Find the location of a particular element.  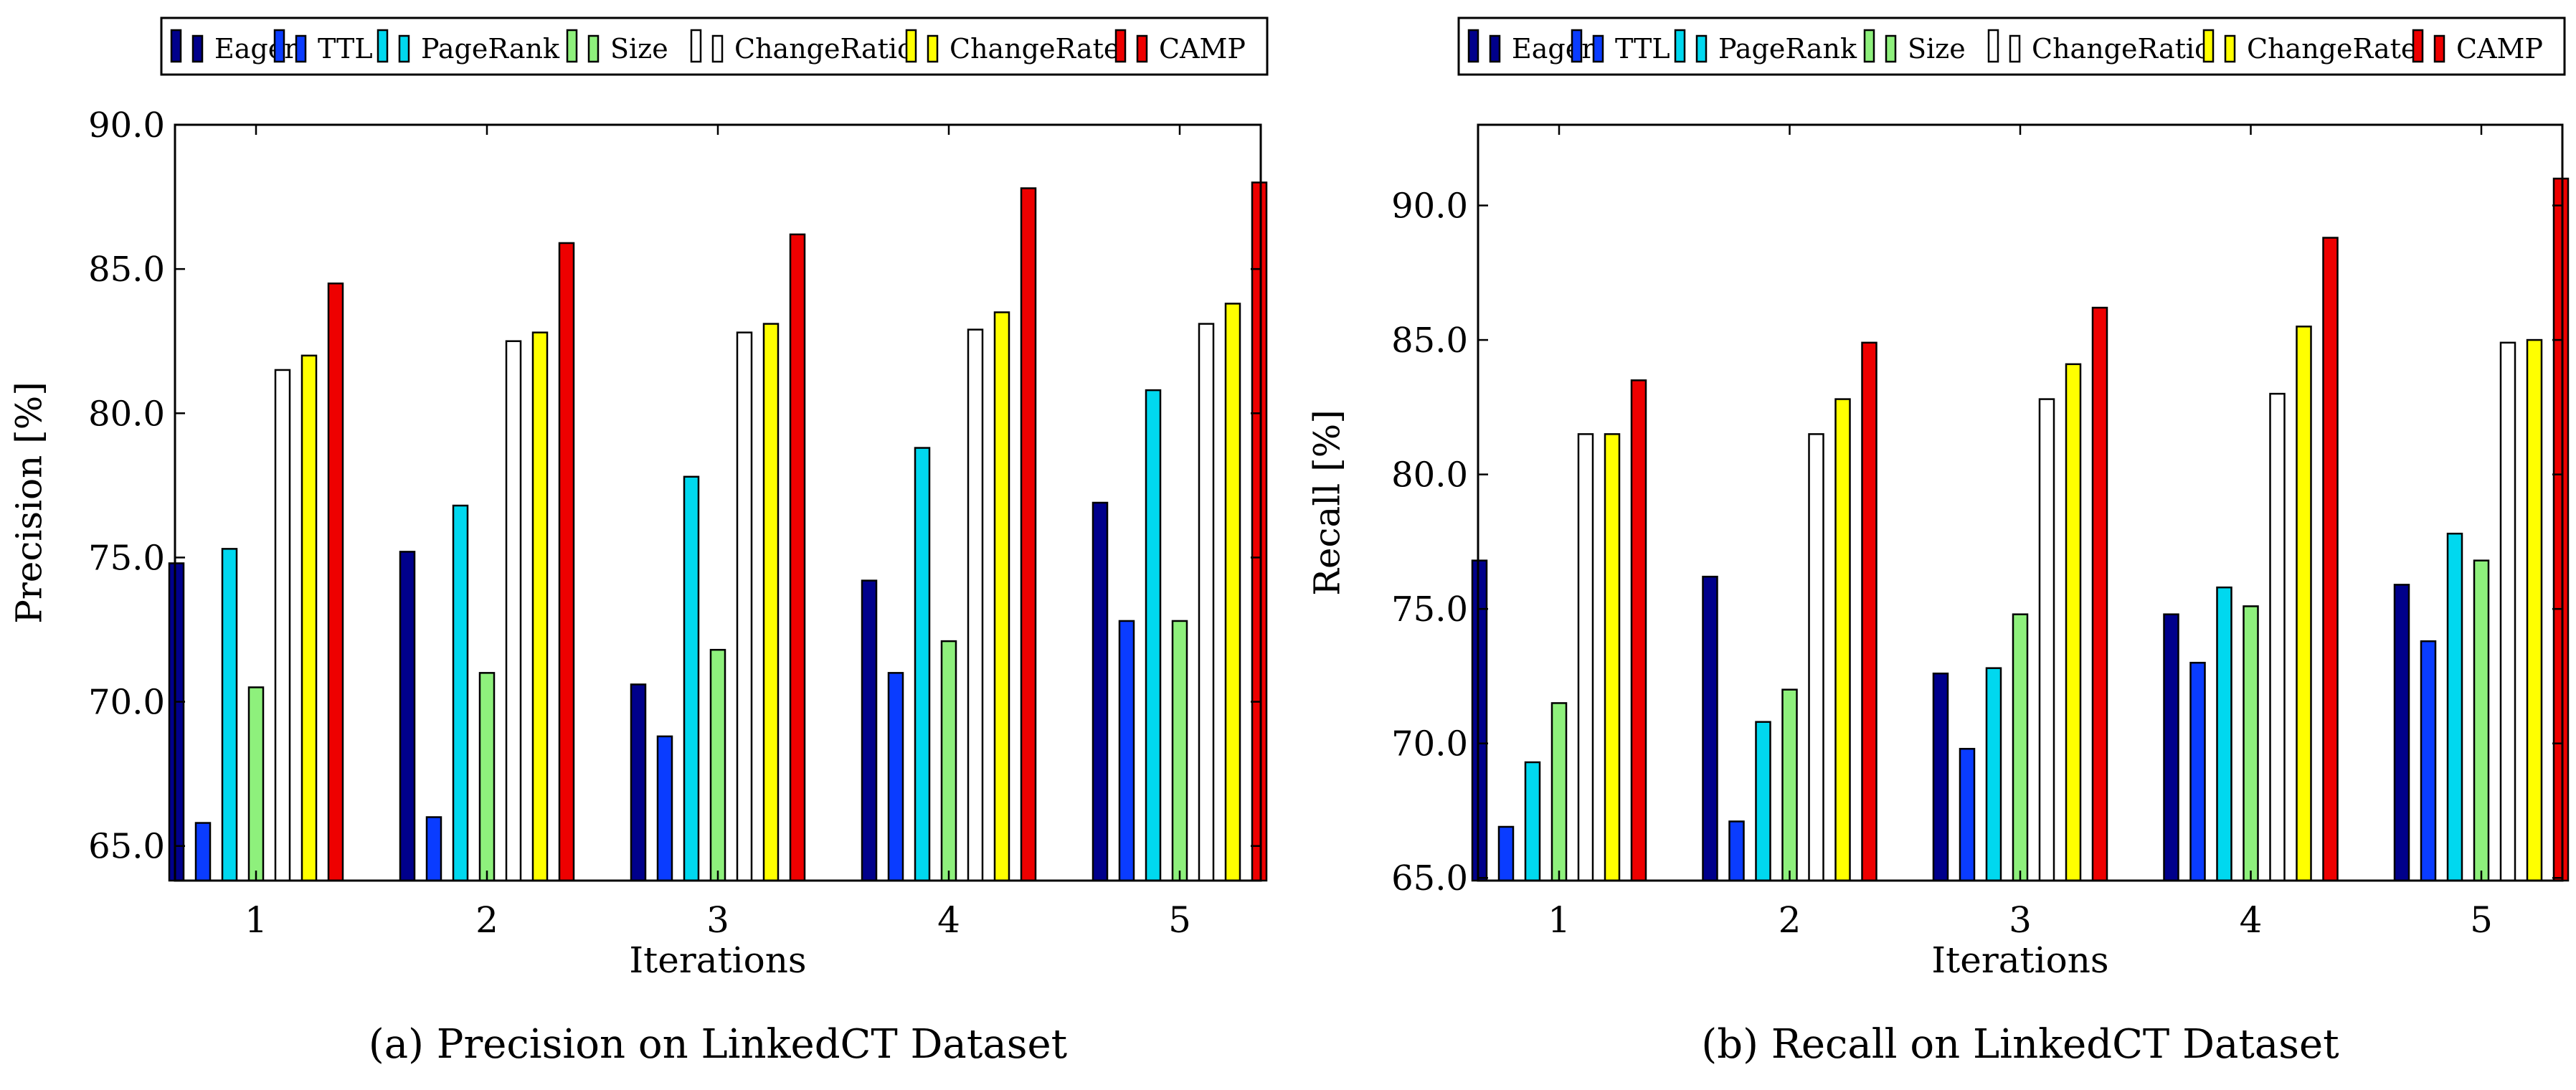

x-axis-label: Iterations is located at coordinates (2019, 960).